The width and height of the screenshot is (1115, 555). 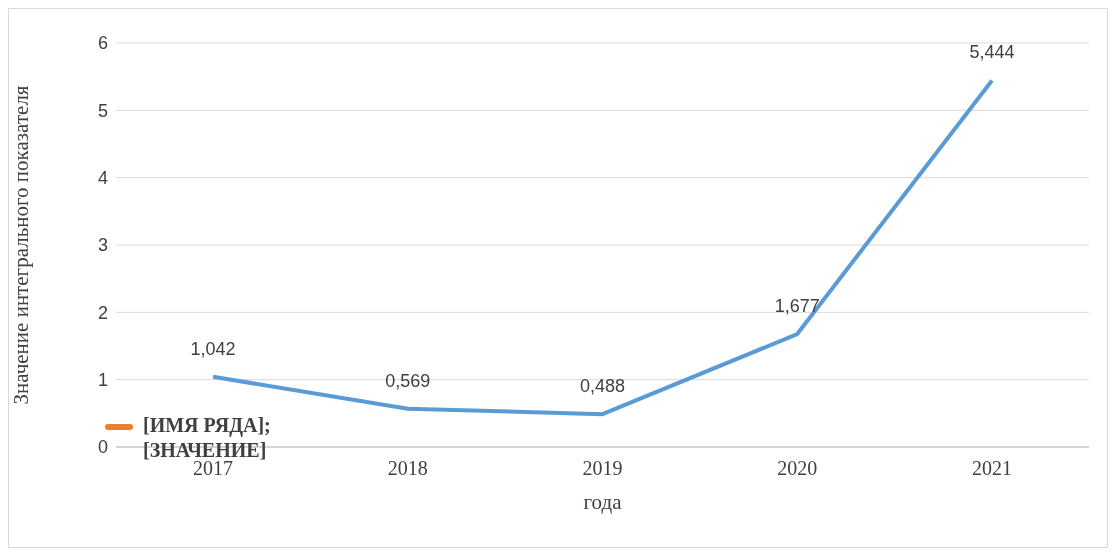 What do you see at coordinates (602, 468) in the screenshot?
I see `x-tick-label: 2019` at bounding box center [602, 468].